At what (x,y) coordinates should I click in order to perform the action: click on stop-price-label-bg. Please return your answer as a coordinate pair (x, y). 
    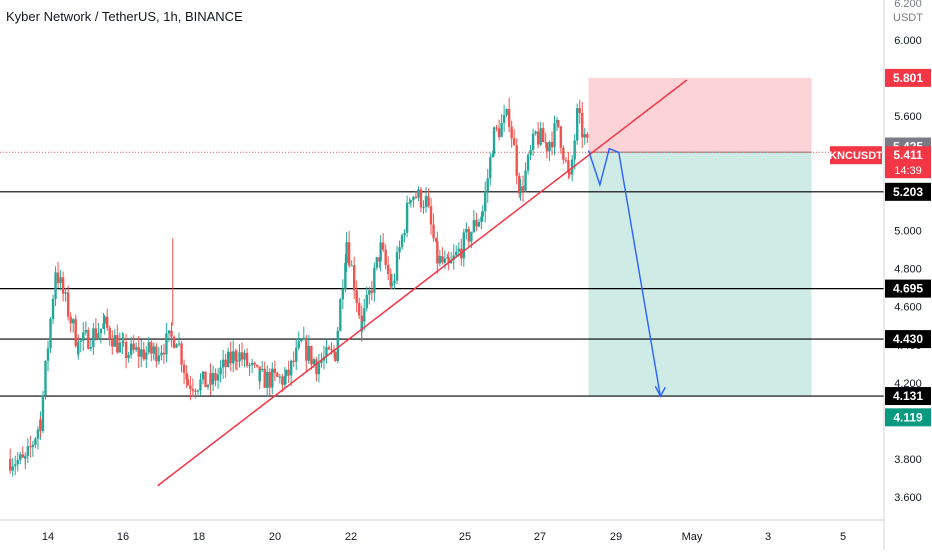
    Looking at the image, I should click on (908, 77).